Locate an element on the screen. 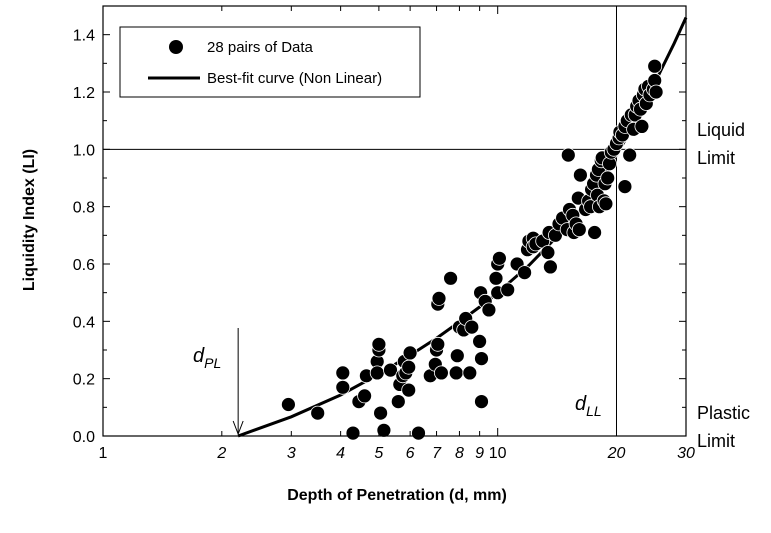 The height and width of the screenshot is (533, 771). x-tick-label: 3 is located at coordinates (291, 453).